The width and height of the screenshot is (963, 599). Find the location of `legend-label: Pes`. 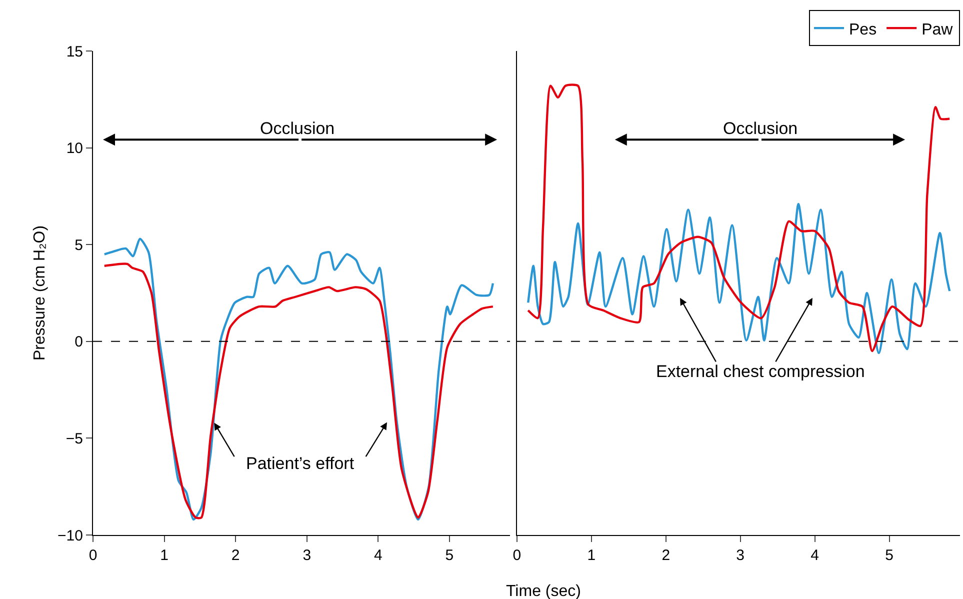

legend-label: Pes is located at coordinates (863, 29).